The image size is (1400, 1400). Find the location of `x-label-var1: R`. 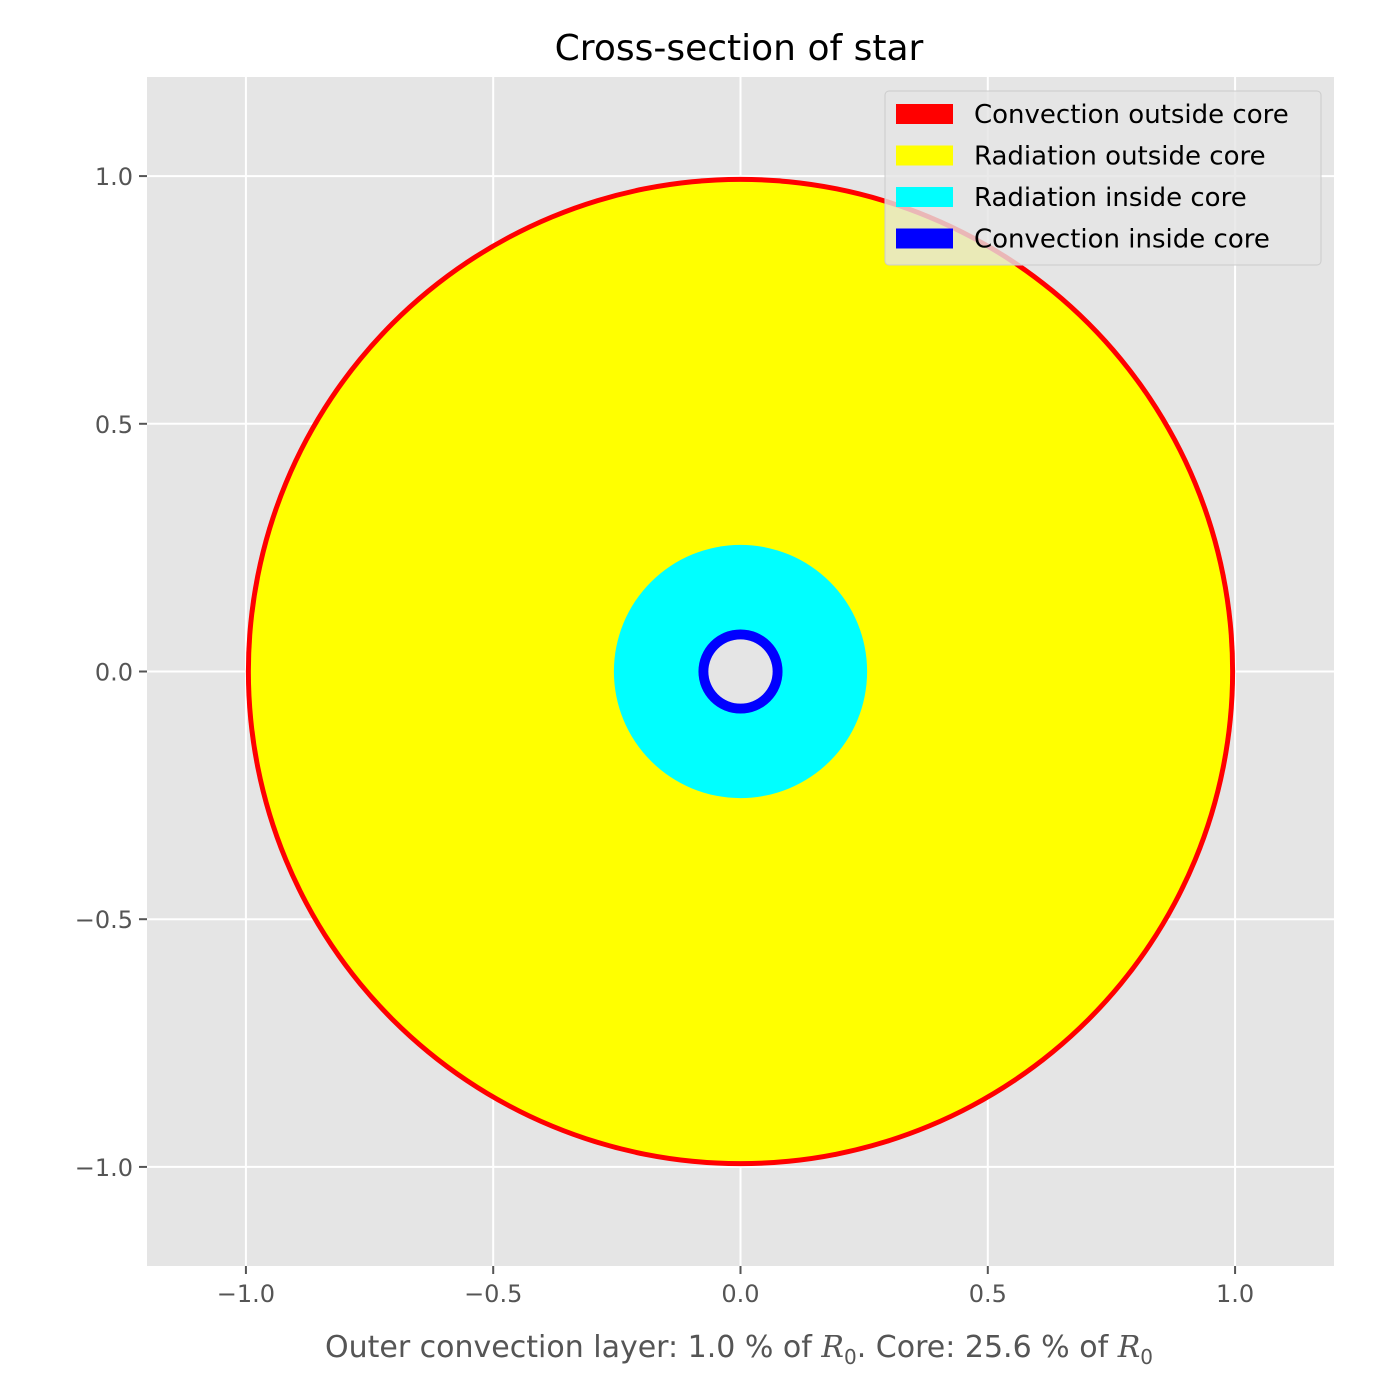

x-label-var1: R is located at coordinates (832, 1347).